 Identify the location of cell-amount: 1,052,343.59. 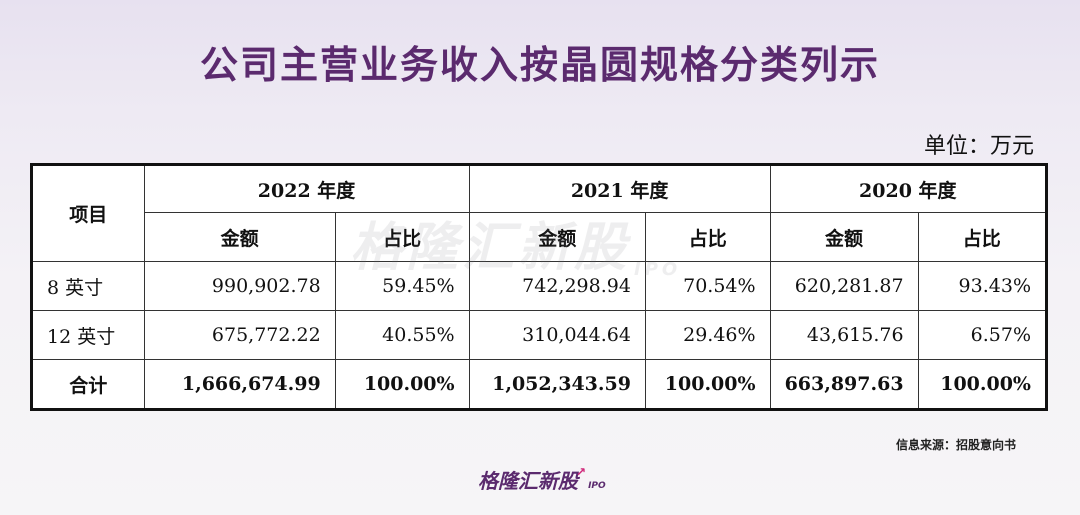
(557, 384).